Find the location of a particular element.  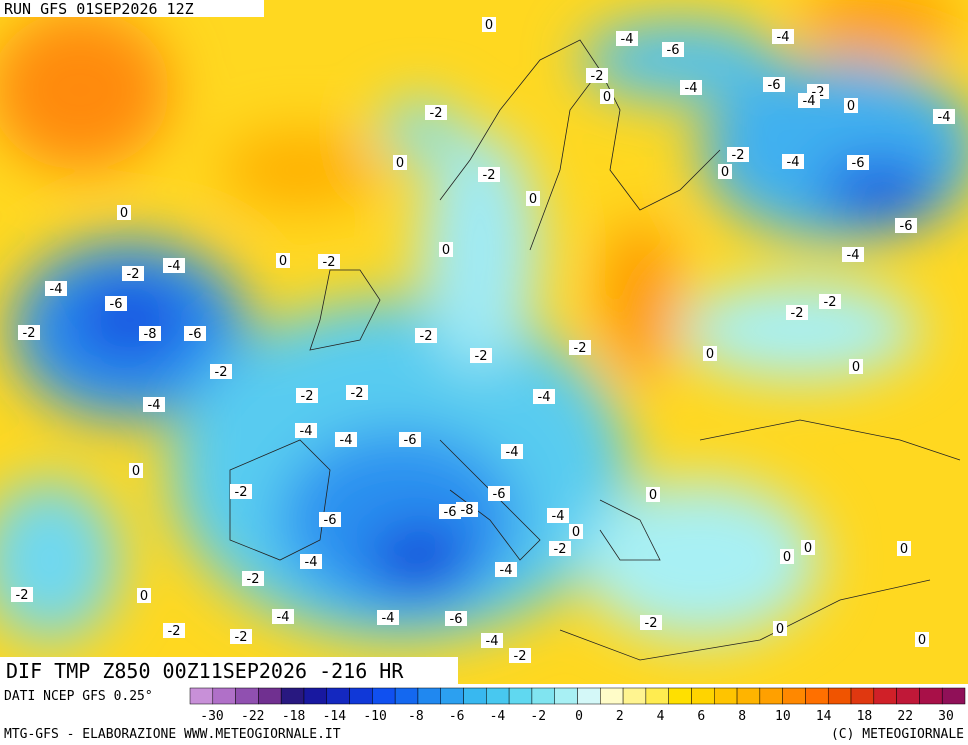

legend-label: 6 is located at coordinates (701, 716).